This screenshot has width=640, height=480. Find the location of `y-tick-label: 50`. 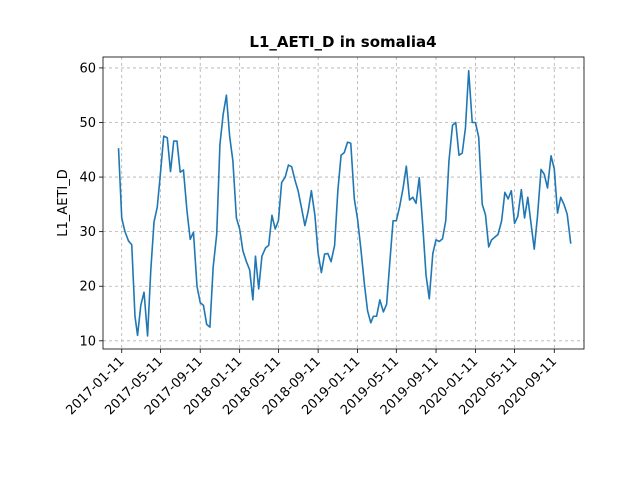

y-tick-label: 50 is located at coordinates (87, 123).